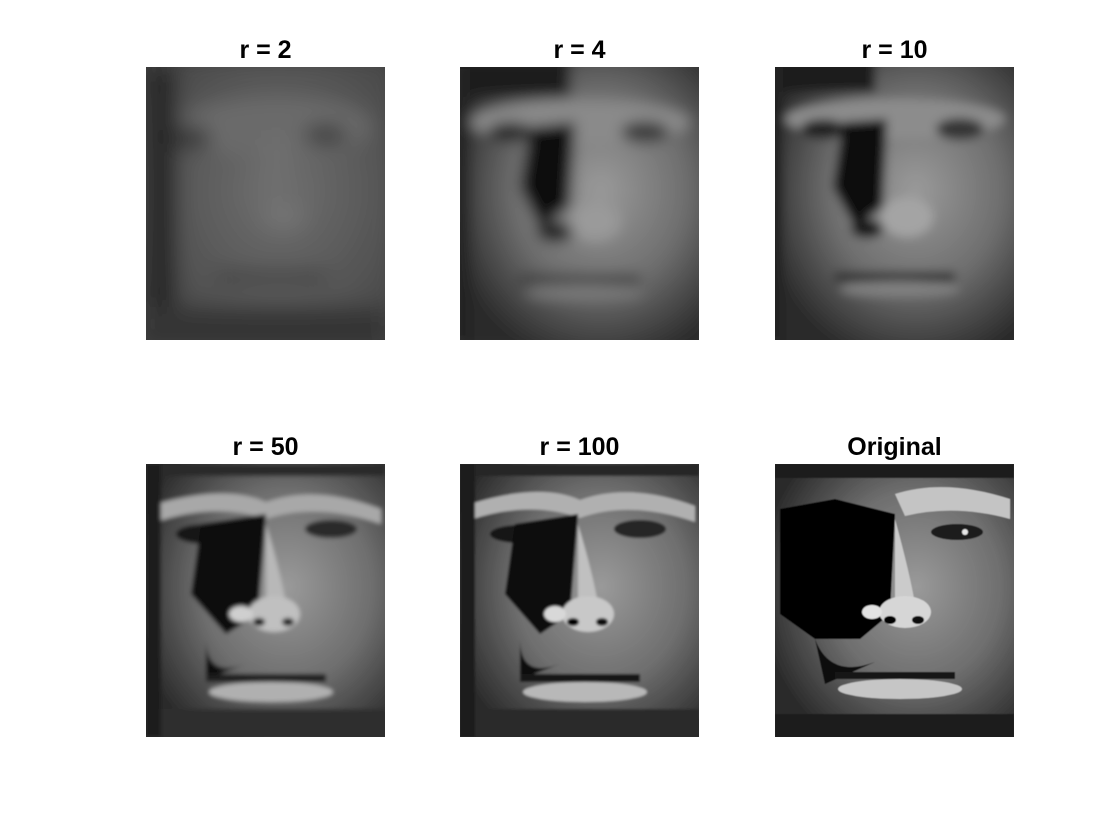  Describe the element at coordinates (265, 50) in the screenshot. I see `panel-title: r = 2` at that location.